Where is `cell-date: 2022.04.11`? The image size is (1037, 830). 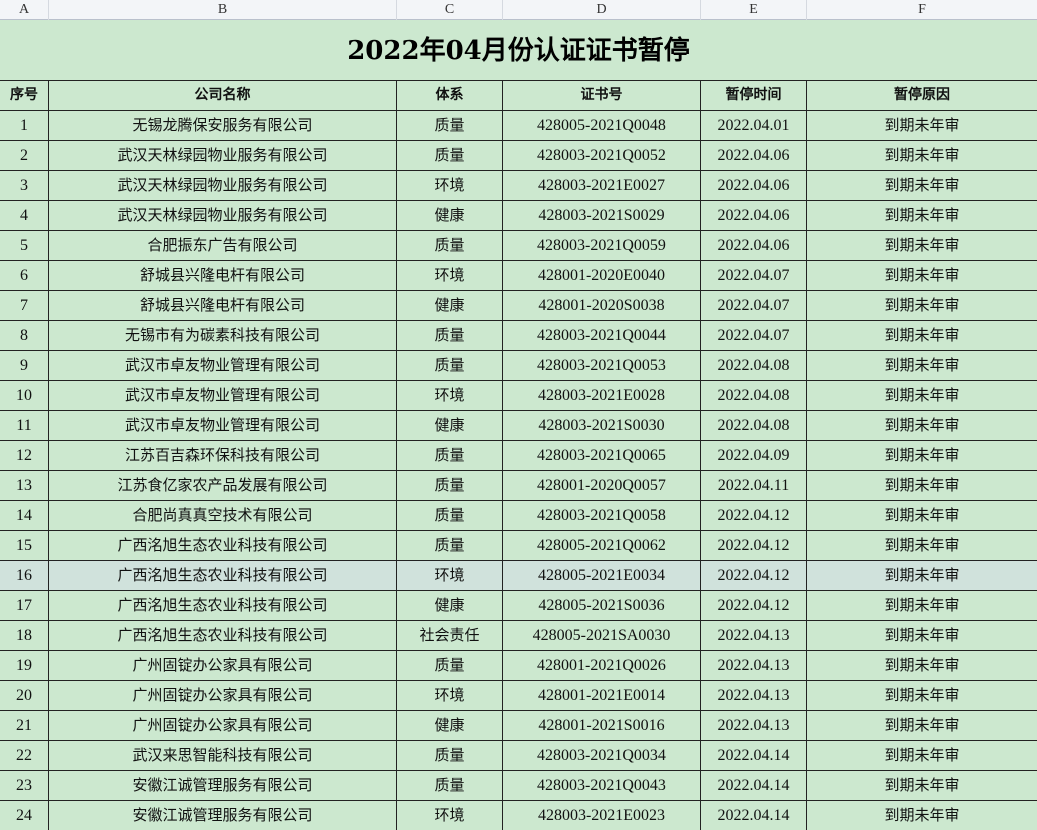
cell-date: 2022.04.11 is located at coordinates (754, 485).